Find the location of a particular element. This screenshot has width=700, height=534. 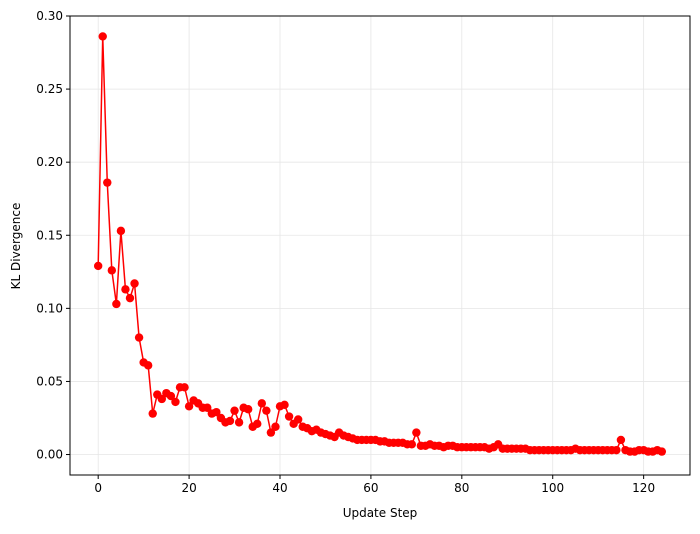

x-tick-label: 80 is located at coordinates (461, 488).